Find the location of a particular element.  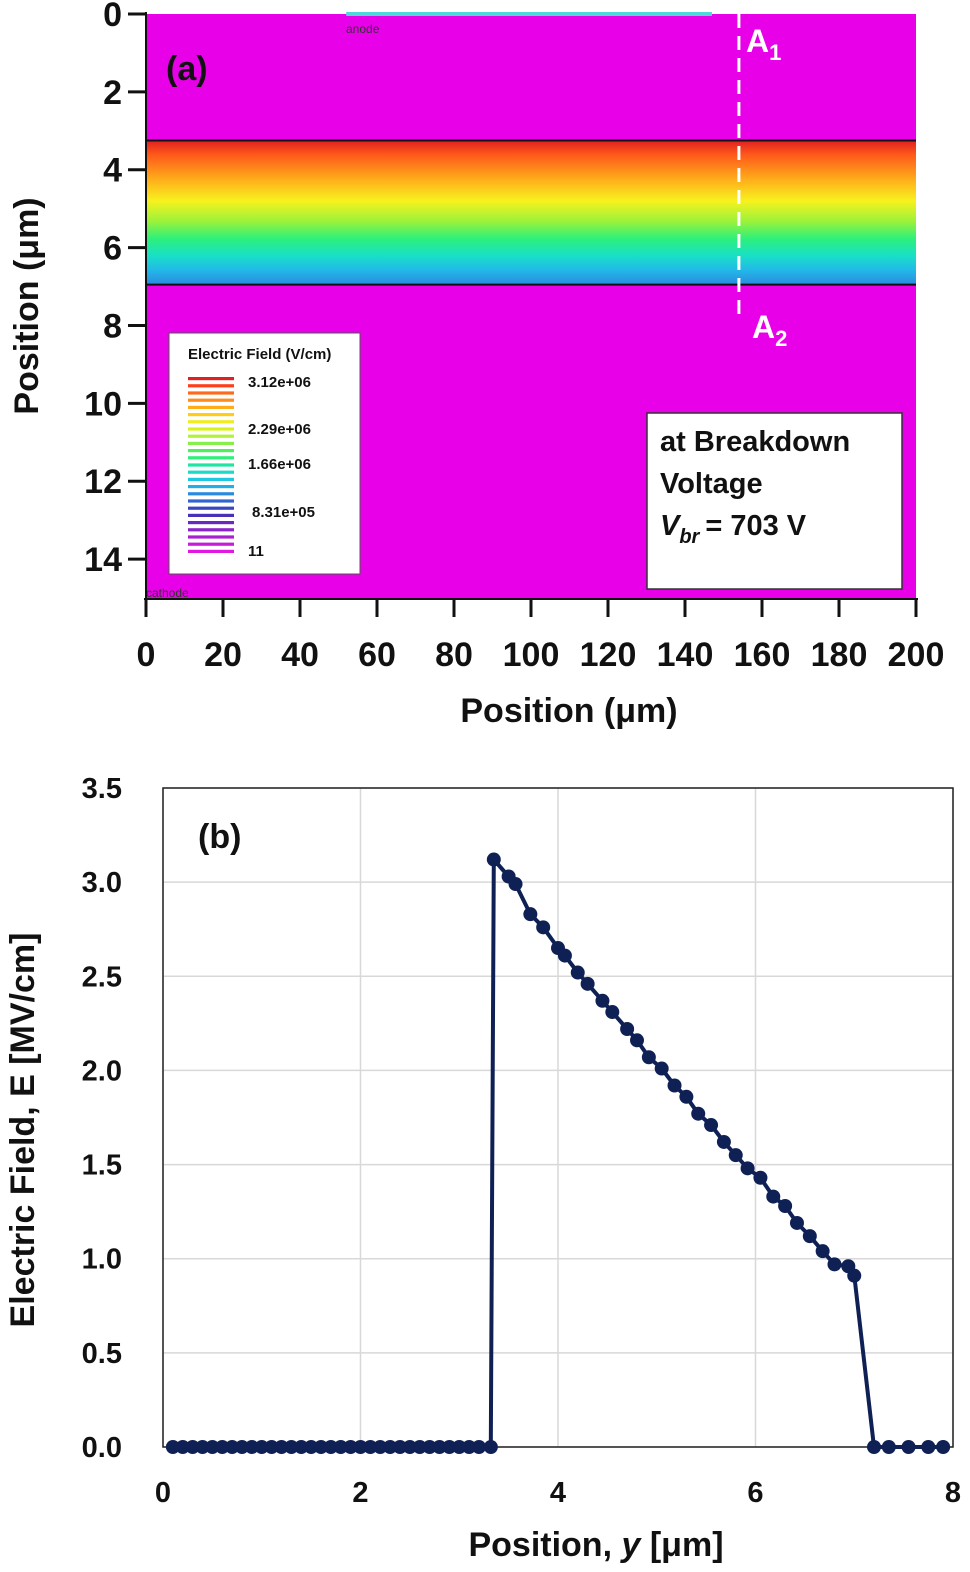

y-tick-label-3.0: 3.0 is located at coordinates (102, 883).